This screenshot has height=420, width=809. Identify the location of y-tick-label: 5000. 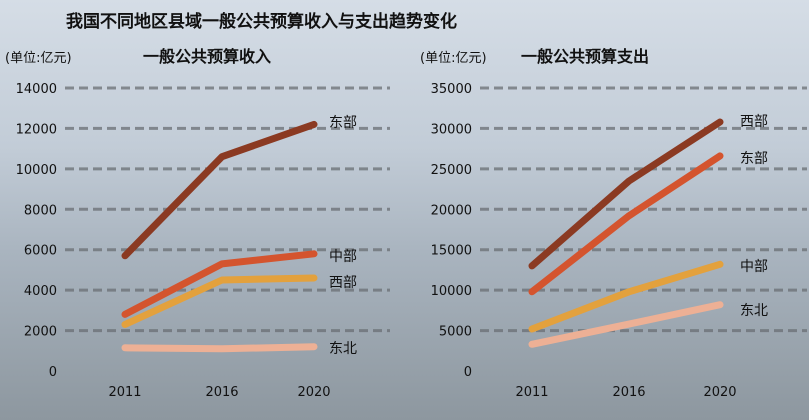
(455, 332).